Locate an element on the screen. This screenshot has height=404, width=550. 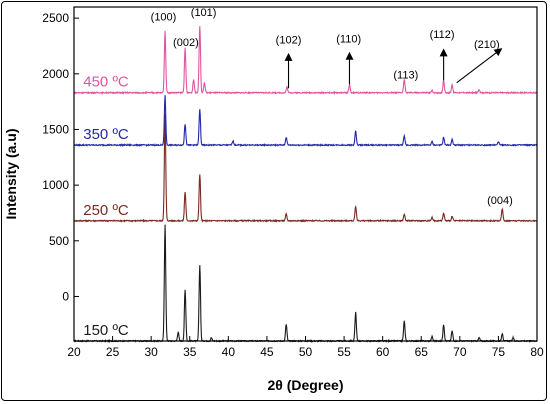
x-tick-label: 30 is located at coordinates (151, 352).